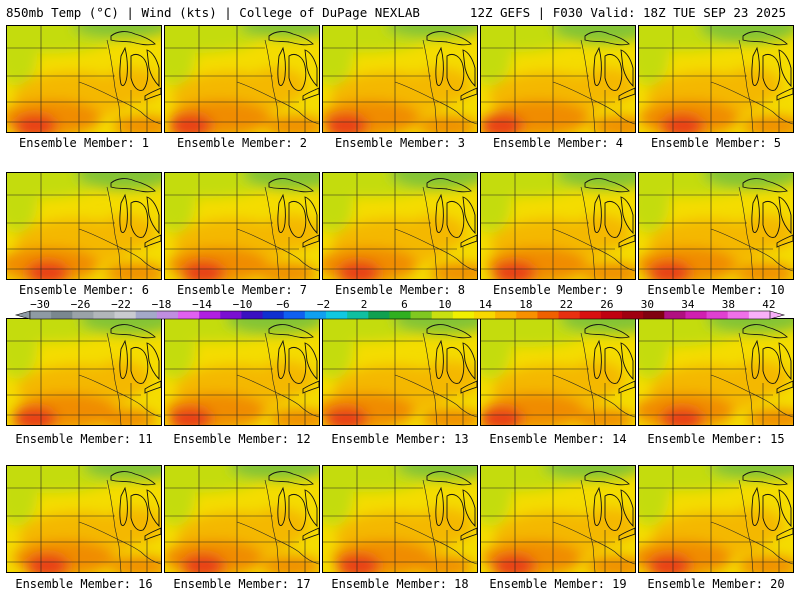 The width and height of the screenshot is (800, 600). What do you see at coordinates (400, 439) in the screenshot?
I see `ensemble-member-label: Ensemble Member: 13` at bounding box center [400, 439].